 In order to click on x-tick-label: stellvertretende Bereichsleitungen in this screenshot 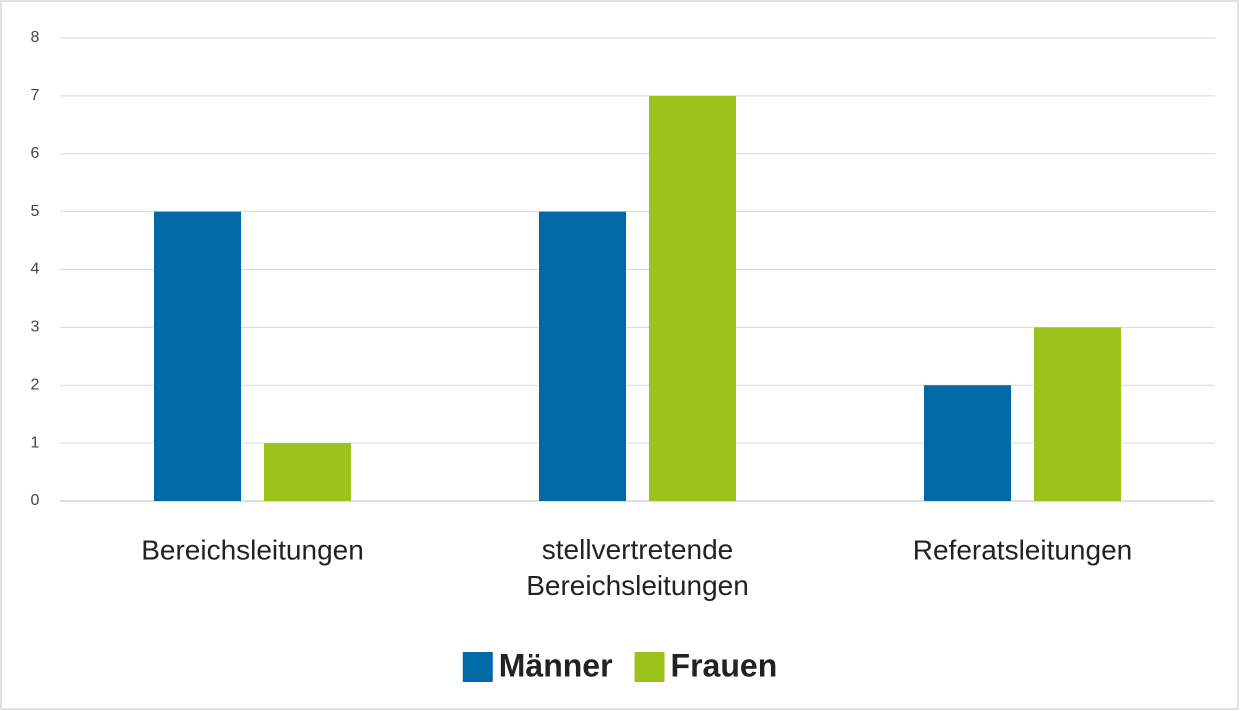, I will do `click(637, 567)`.